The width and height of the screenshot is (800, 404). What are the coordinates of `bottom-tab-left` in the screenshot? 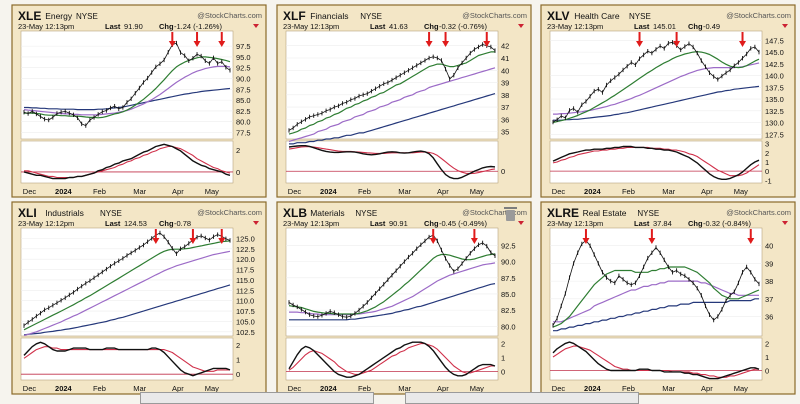 It's located at (257, 398).